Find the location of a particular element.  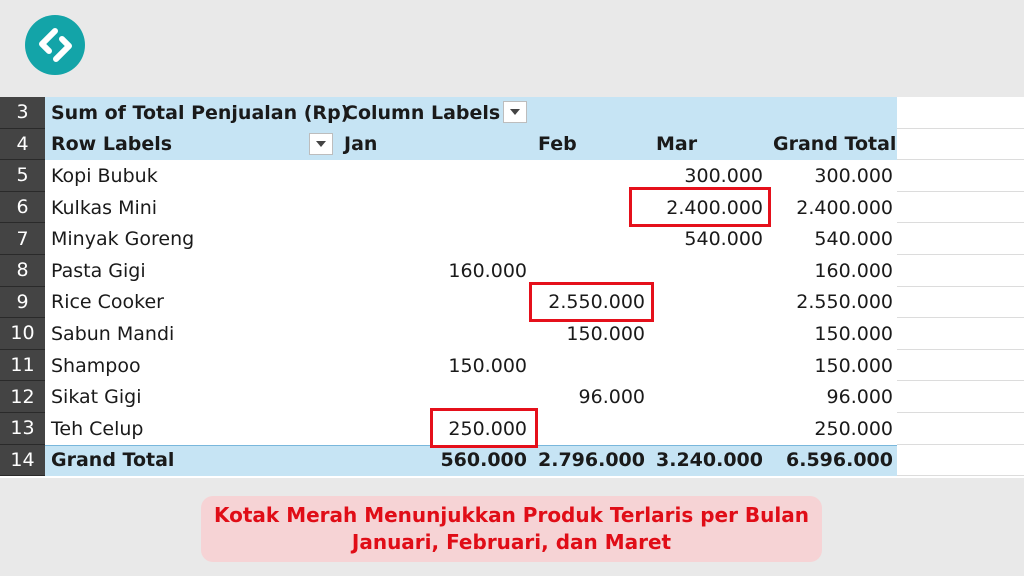

row-number: 10 is located at coordinates (22, 334).